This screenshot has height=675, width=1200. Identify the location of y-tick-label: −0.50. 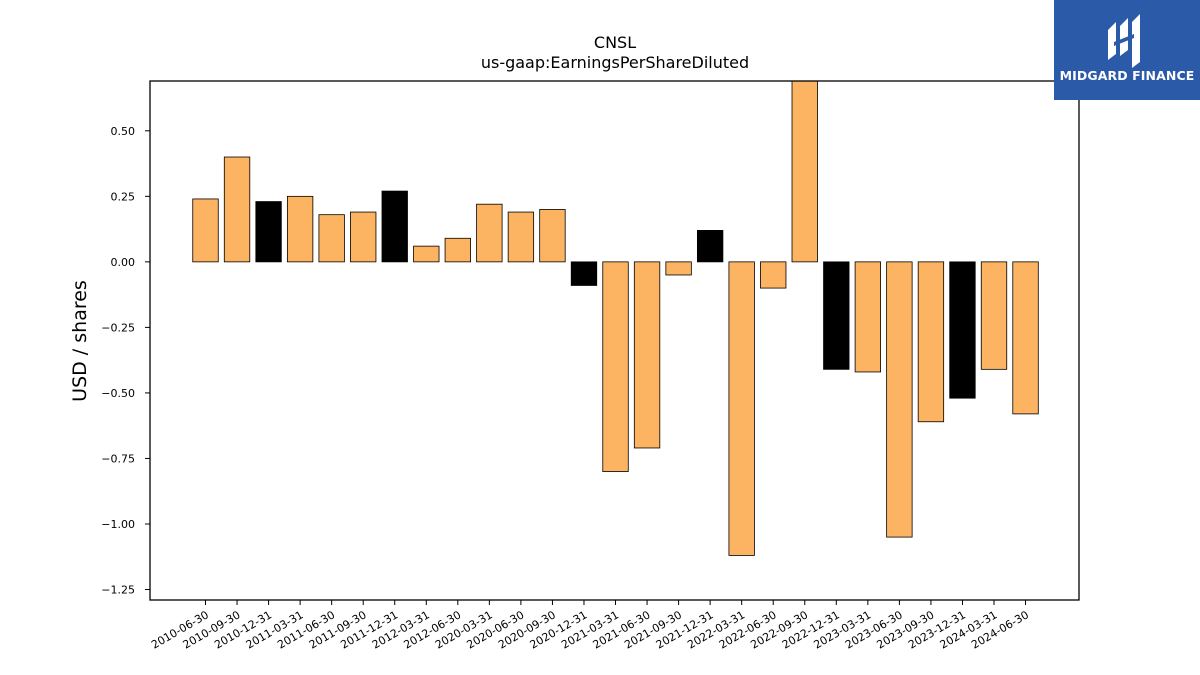
(118, 393).